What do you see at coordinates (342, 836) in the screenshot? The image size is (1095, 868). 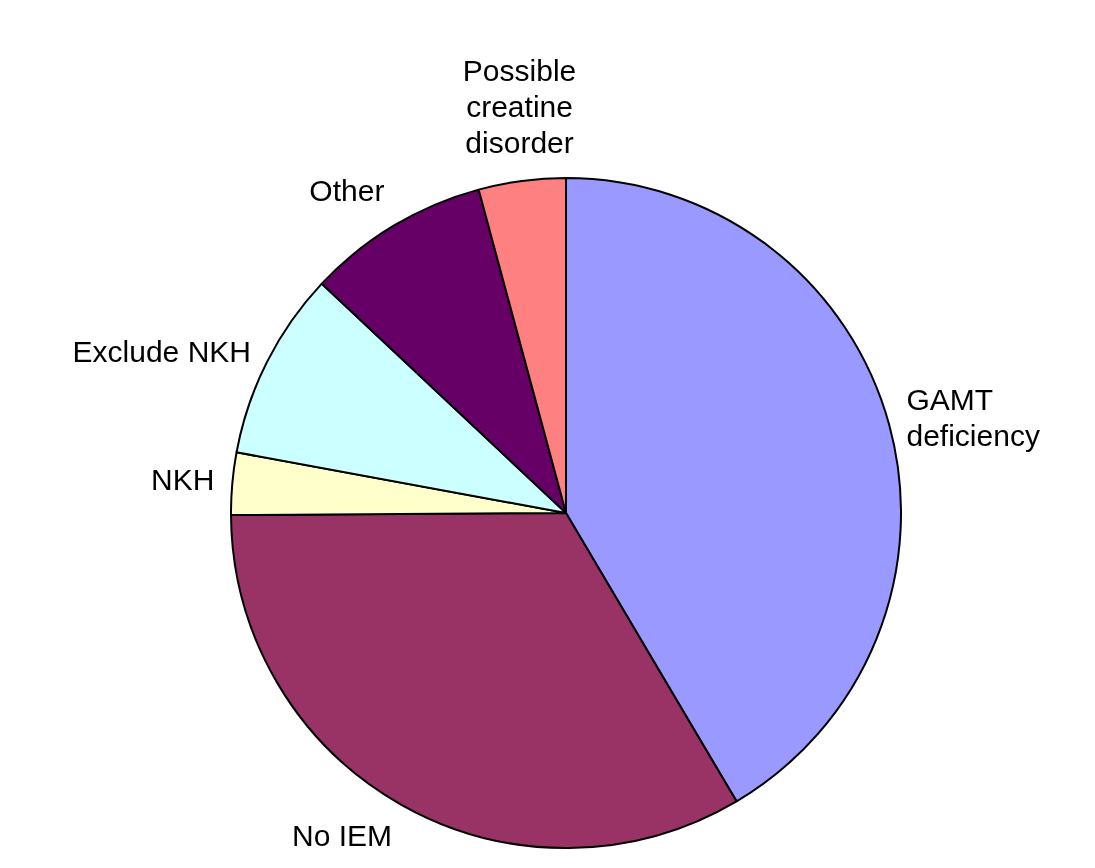 I see `slice-label: No IEM` at bounding box center [342, 836].